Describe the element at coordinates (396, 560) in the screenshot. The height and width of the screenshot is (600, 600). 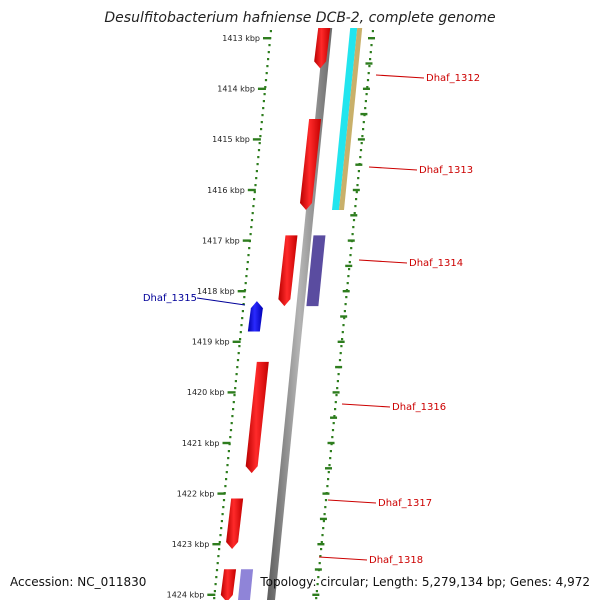
I see `gene-label-dhaf-1318: Dhaf_1318` at that location.